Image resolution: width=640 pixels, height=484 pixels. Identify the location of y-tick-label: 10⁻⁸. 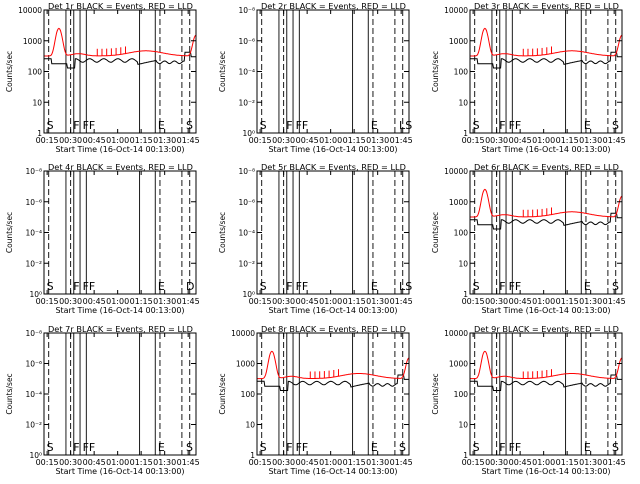
(246, 171).